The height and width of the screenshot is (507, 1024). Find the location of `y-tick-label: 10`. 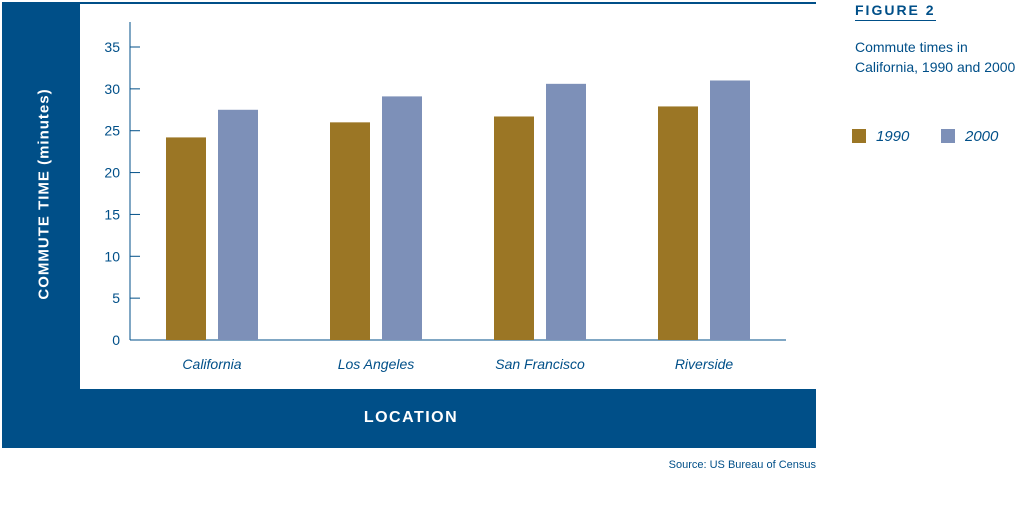

y-tick-label: 10 is located at coordinates (112, 256).